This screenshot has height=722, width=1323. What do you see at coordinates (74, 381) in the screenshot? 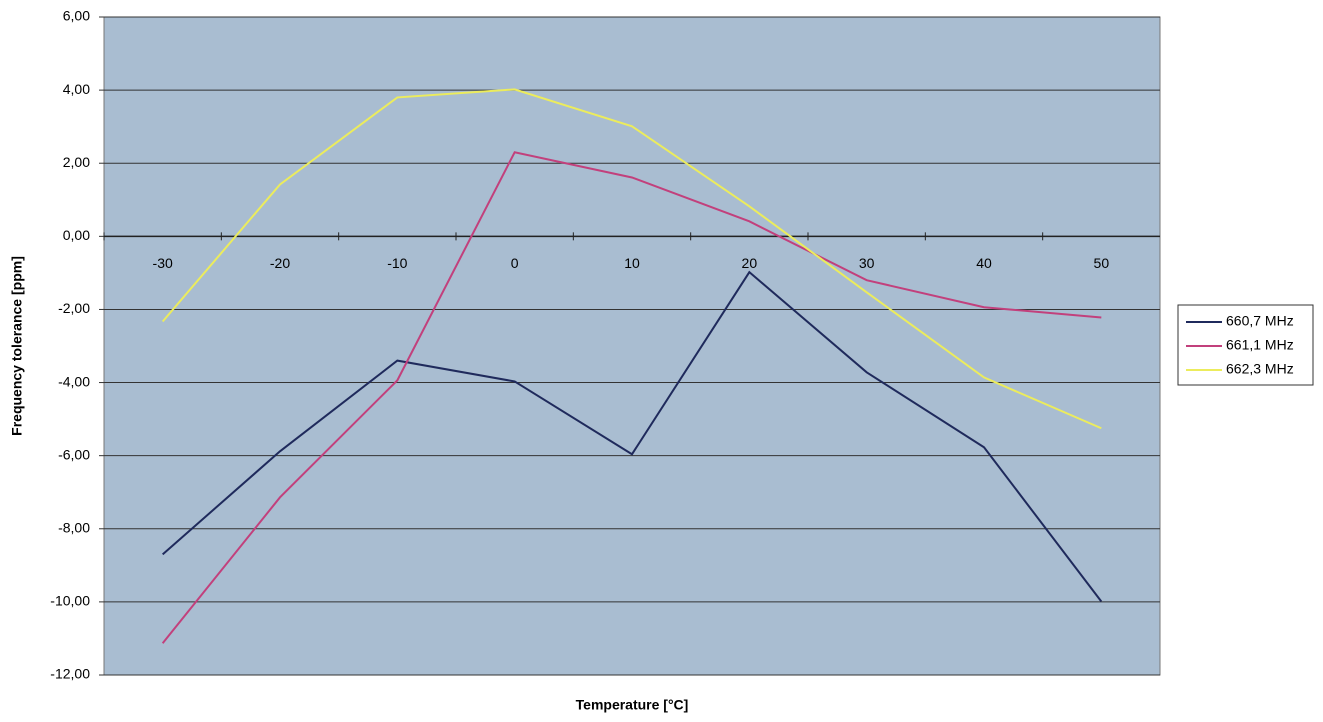
I see `y-tick-label: -4,00` at bounding box center [74, 381].